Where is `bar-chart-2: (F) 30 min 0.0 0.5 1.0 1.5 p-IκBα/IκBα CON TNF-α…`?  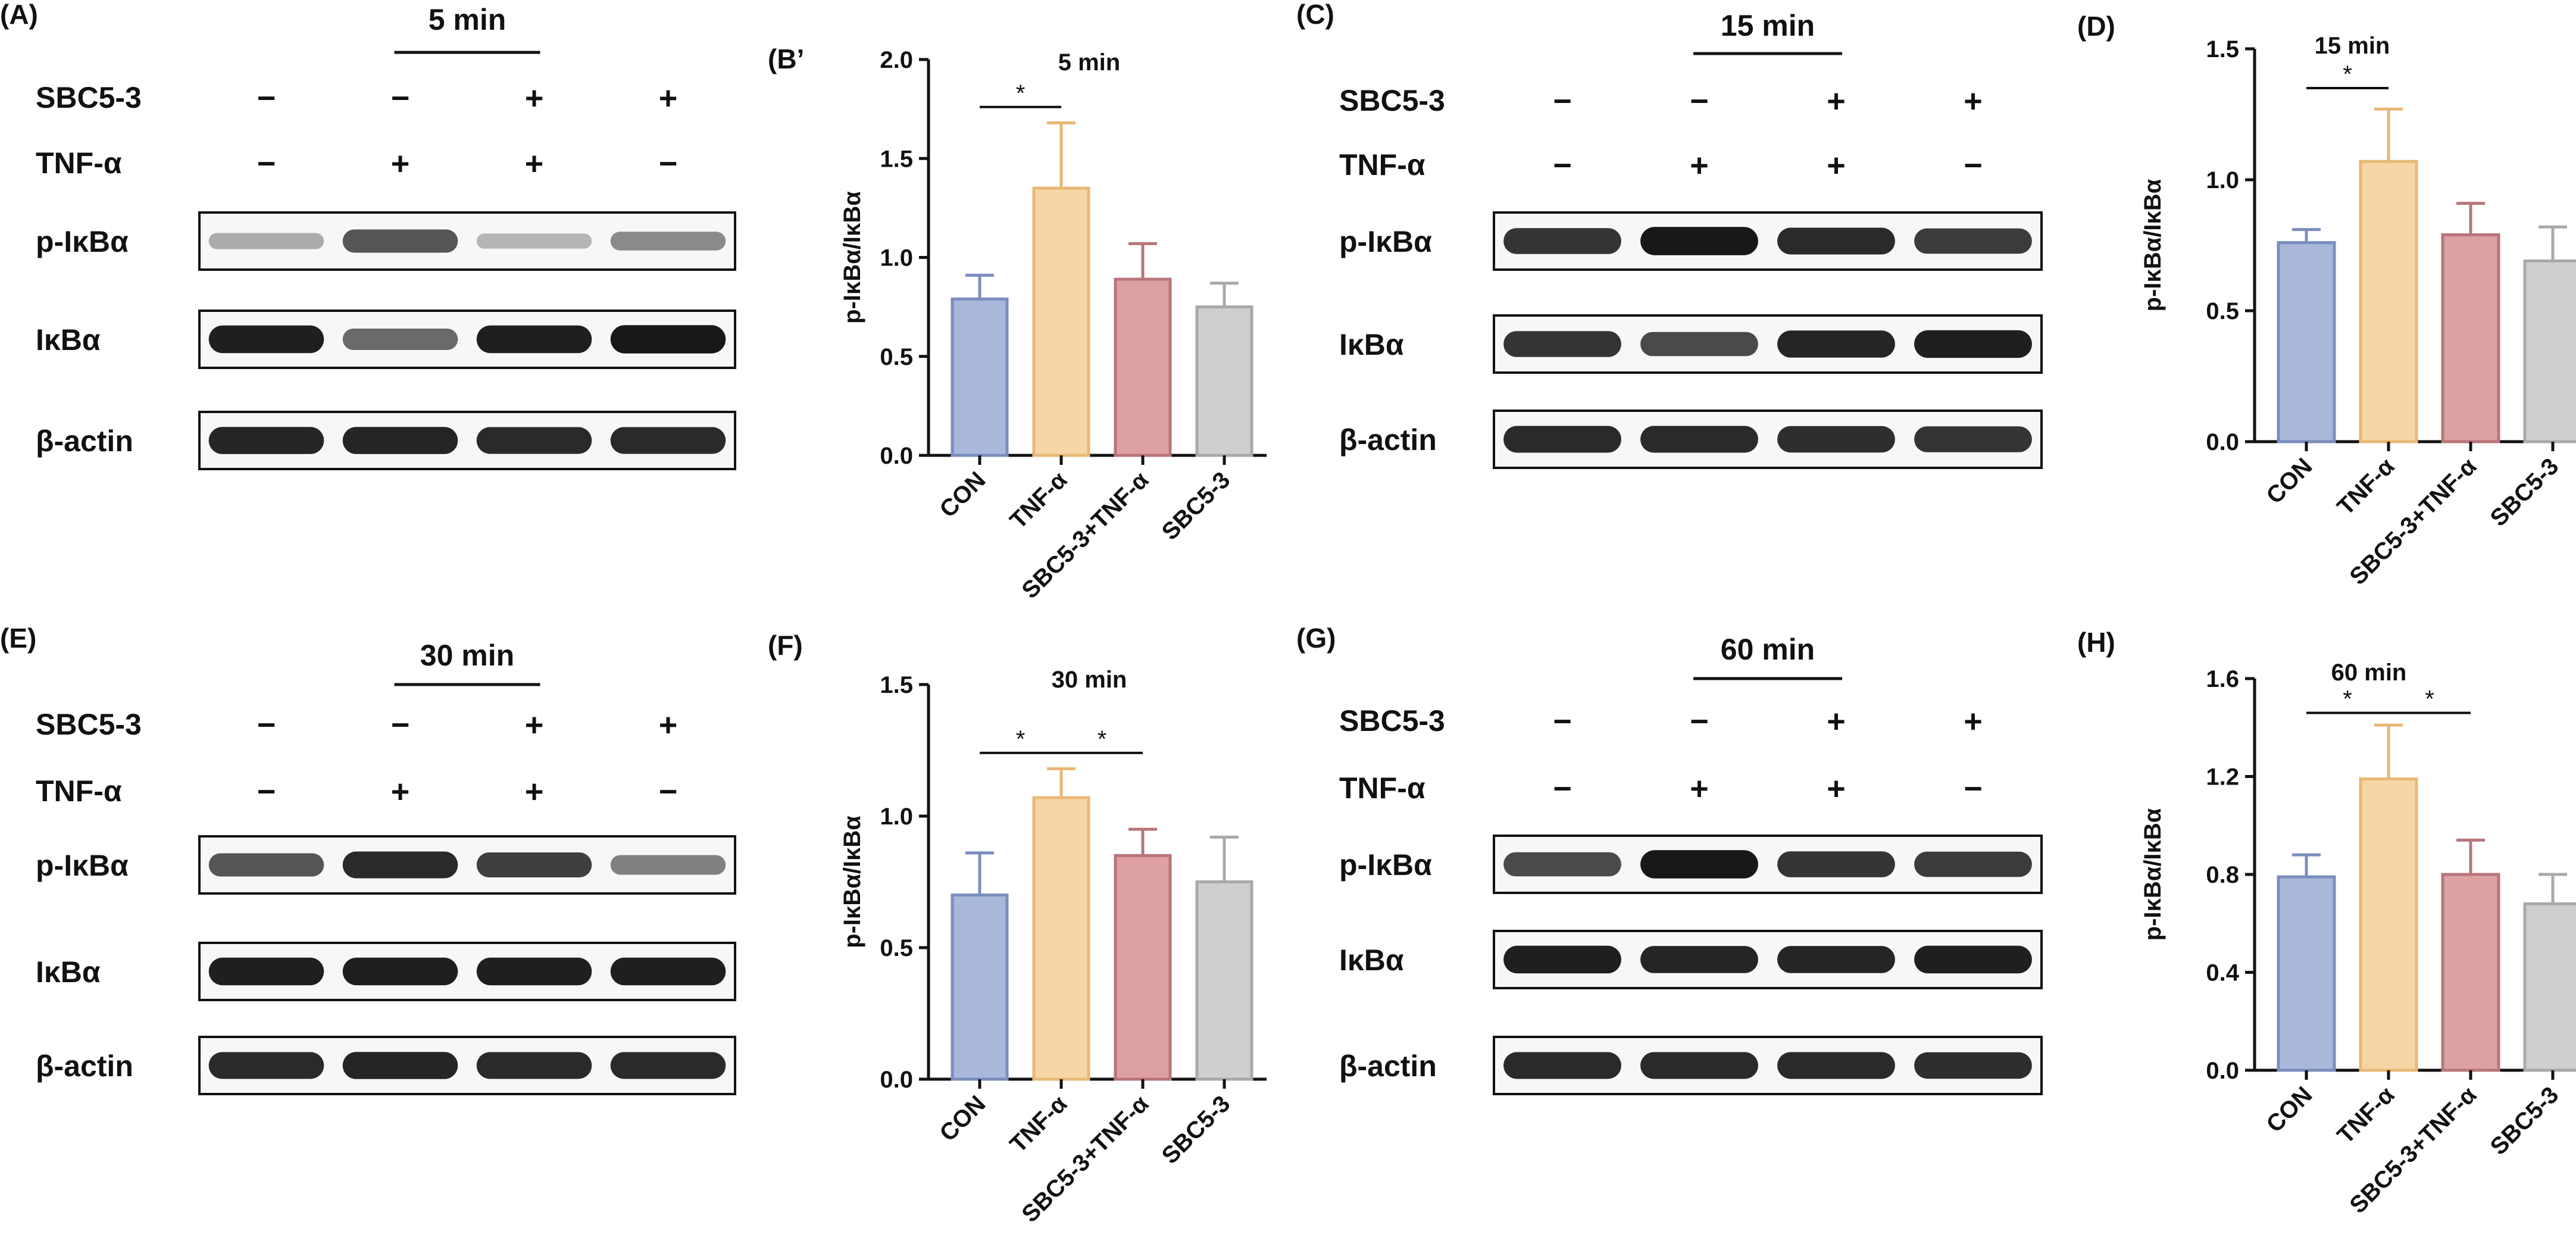 bar-chart-2: (F) 30 min 0.0 0.5 1.0 1.5 p-IκBα/IκBα CON TNF-α… is located at coordinates (1017, 928).